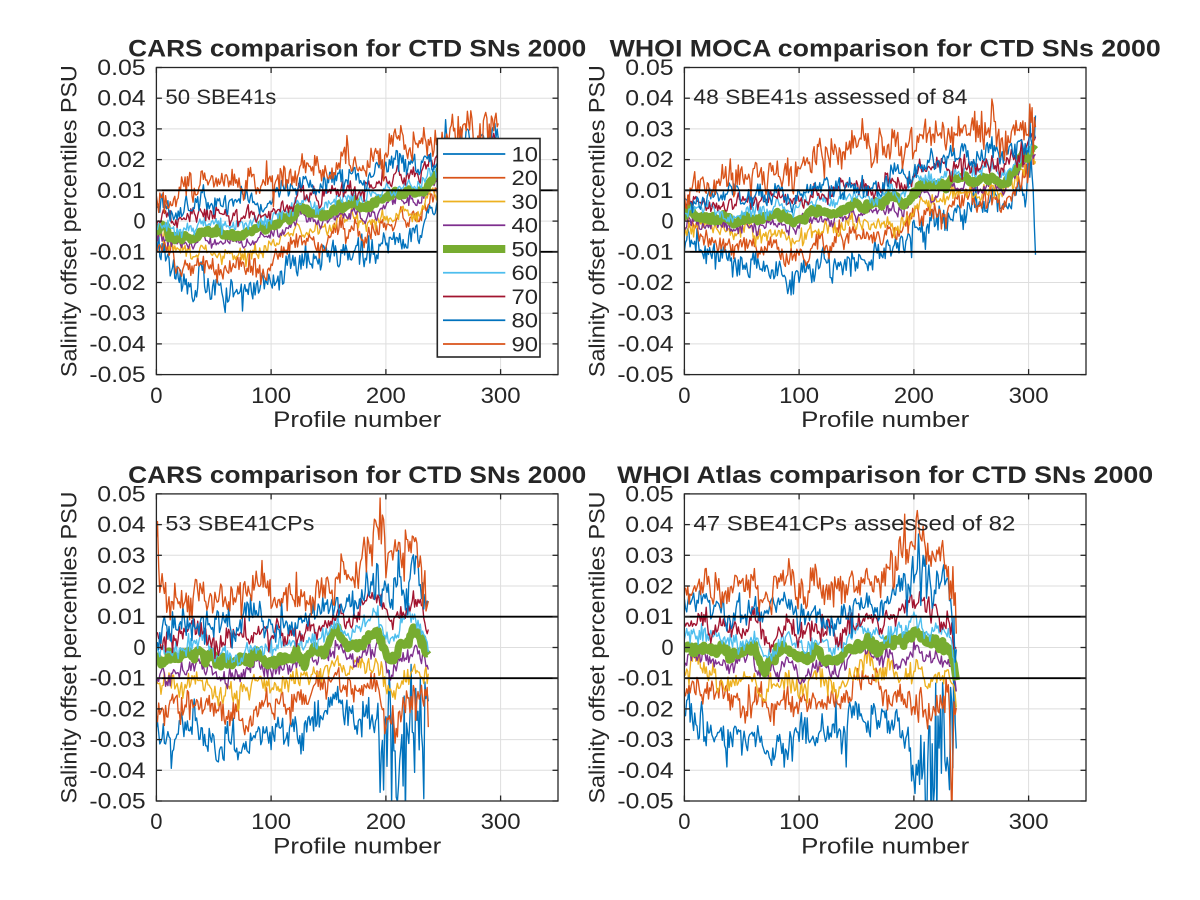 The height and width of the screenshot is (900, 1200). I want to click on svg-text: 10, so click(525, 154).